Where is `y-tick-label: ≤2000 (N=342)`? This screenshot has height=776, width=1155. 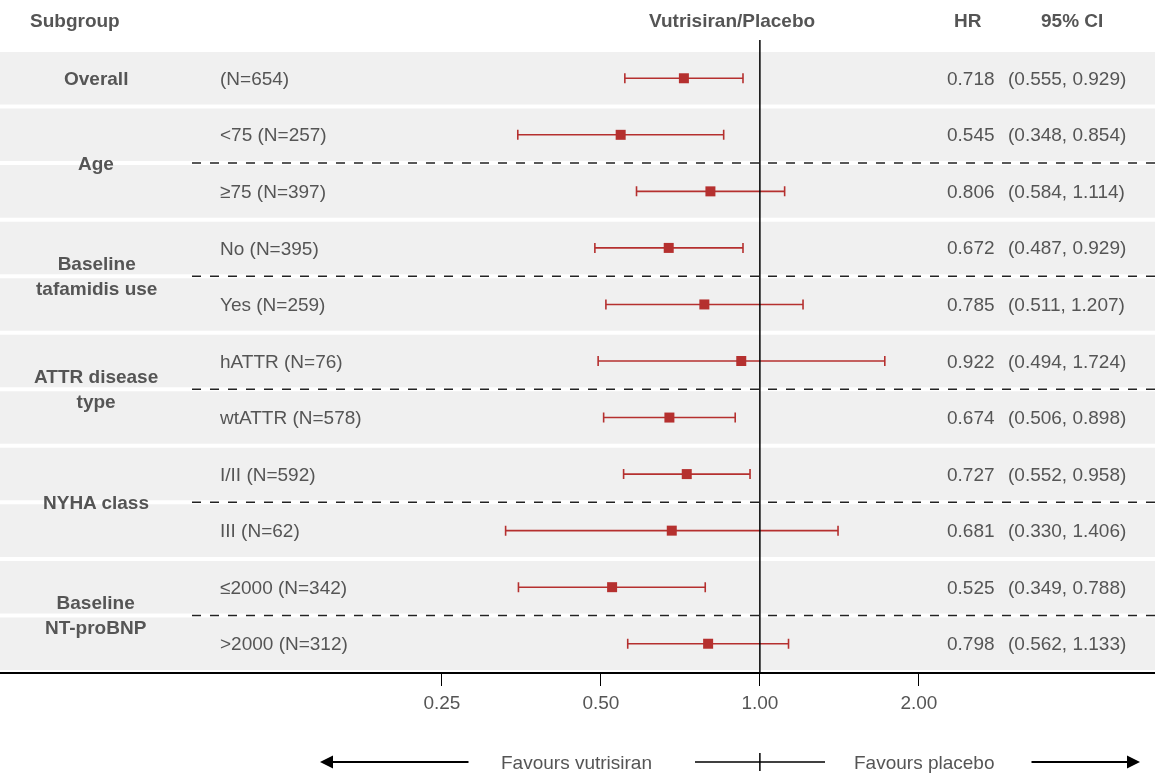 y-tick-label: ≤2000 (N=342) is located at coordinates (284, 587).